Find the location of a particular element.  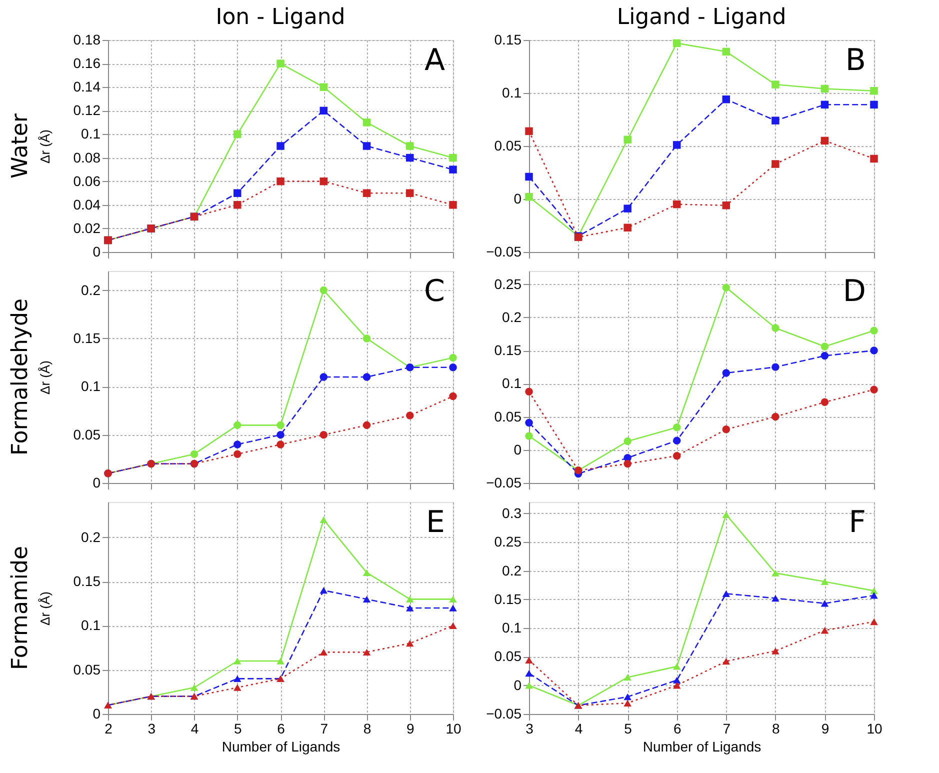

y-tick-label: 0.08 is located at coordinates (87, 157).